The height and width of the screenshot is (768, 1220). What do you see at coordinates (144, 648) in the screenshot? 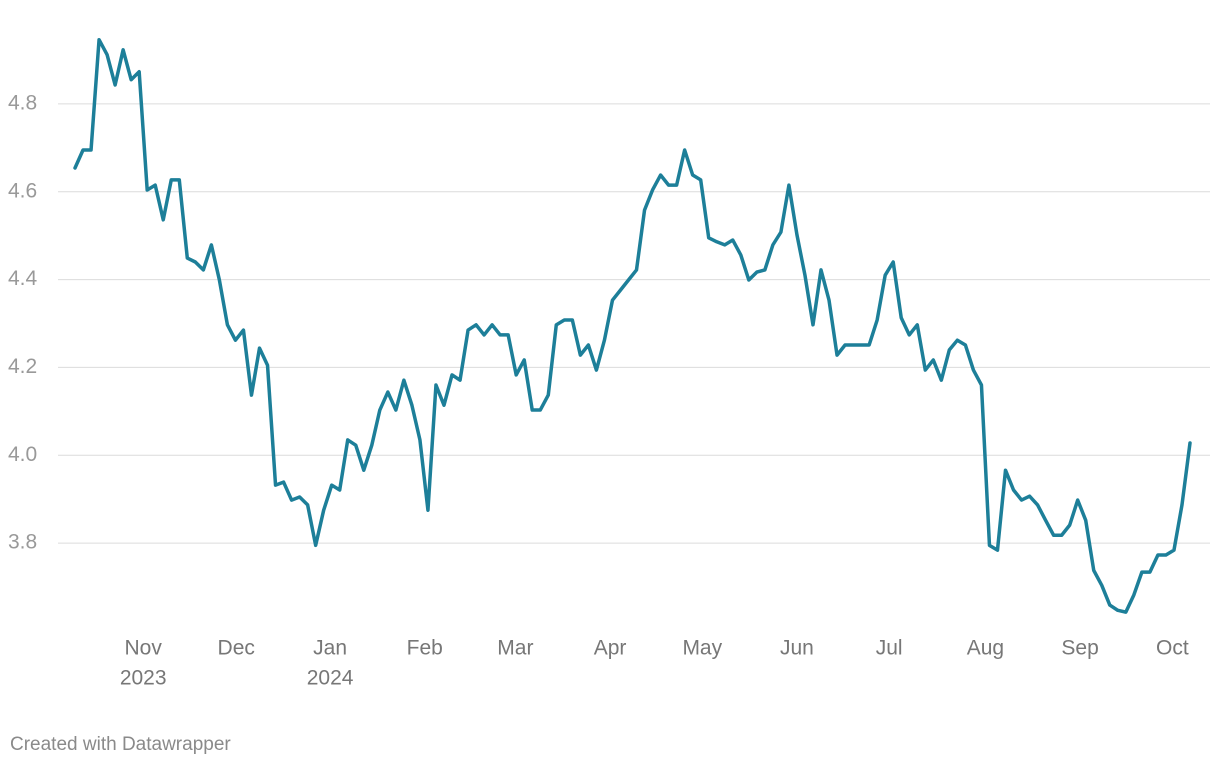
I see `x-tick-label: Nov` at bounding box center [144, 648].